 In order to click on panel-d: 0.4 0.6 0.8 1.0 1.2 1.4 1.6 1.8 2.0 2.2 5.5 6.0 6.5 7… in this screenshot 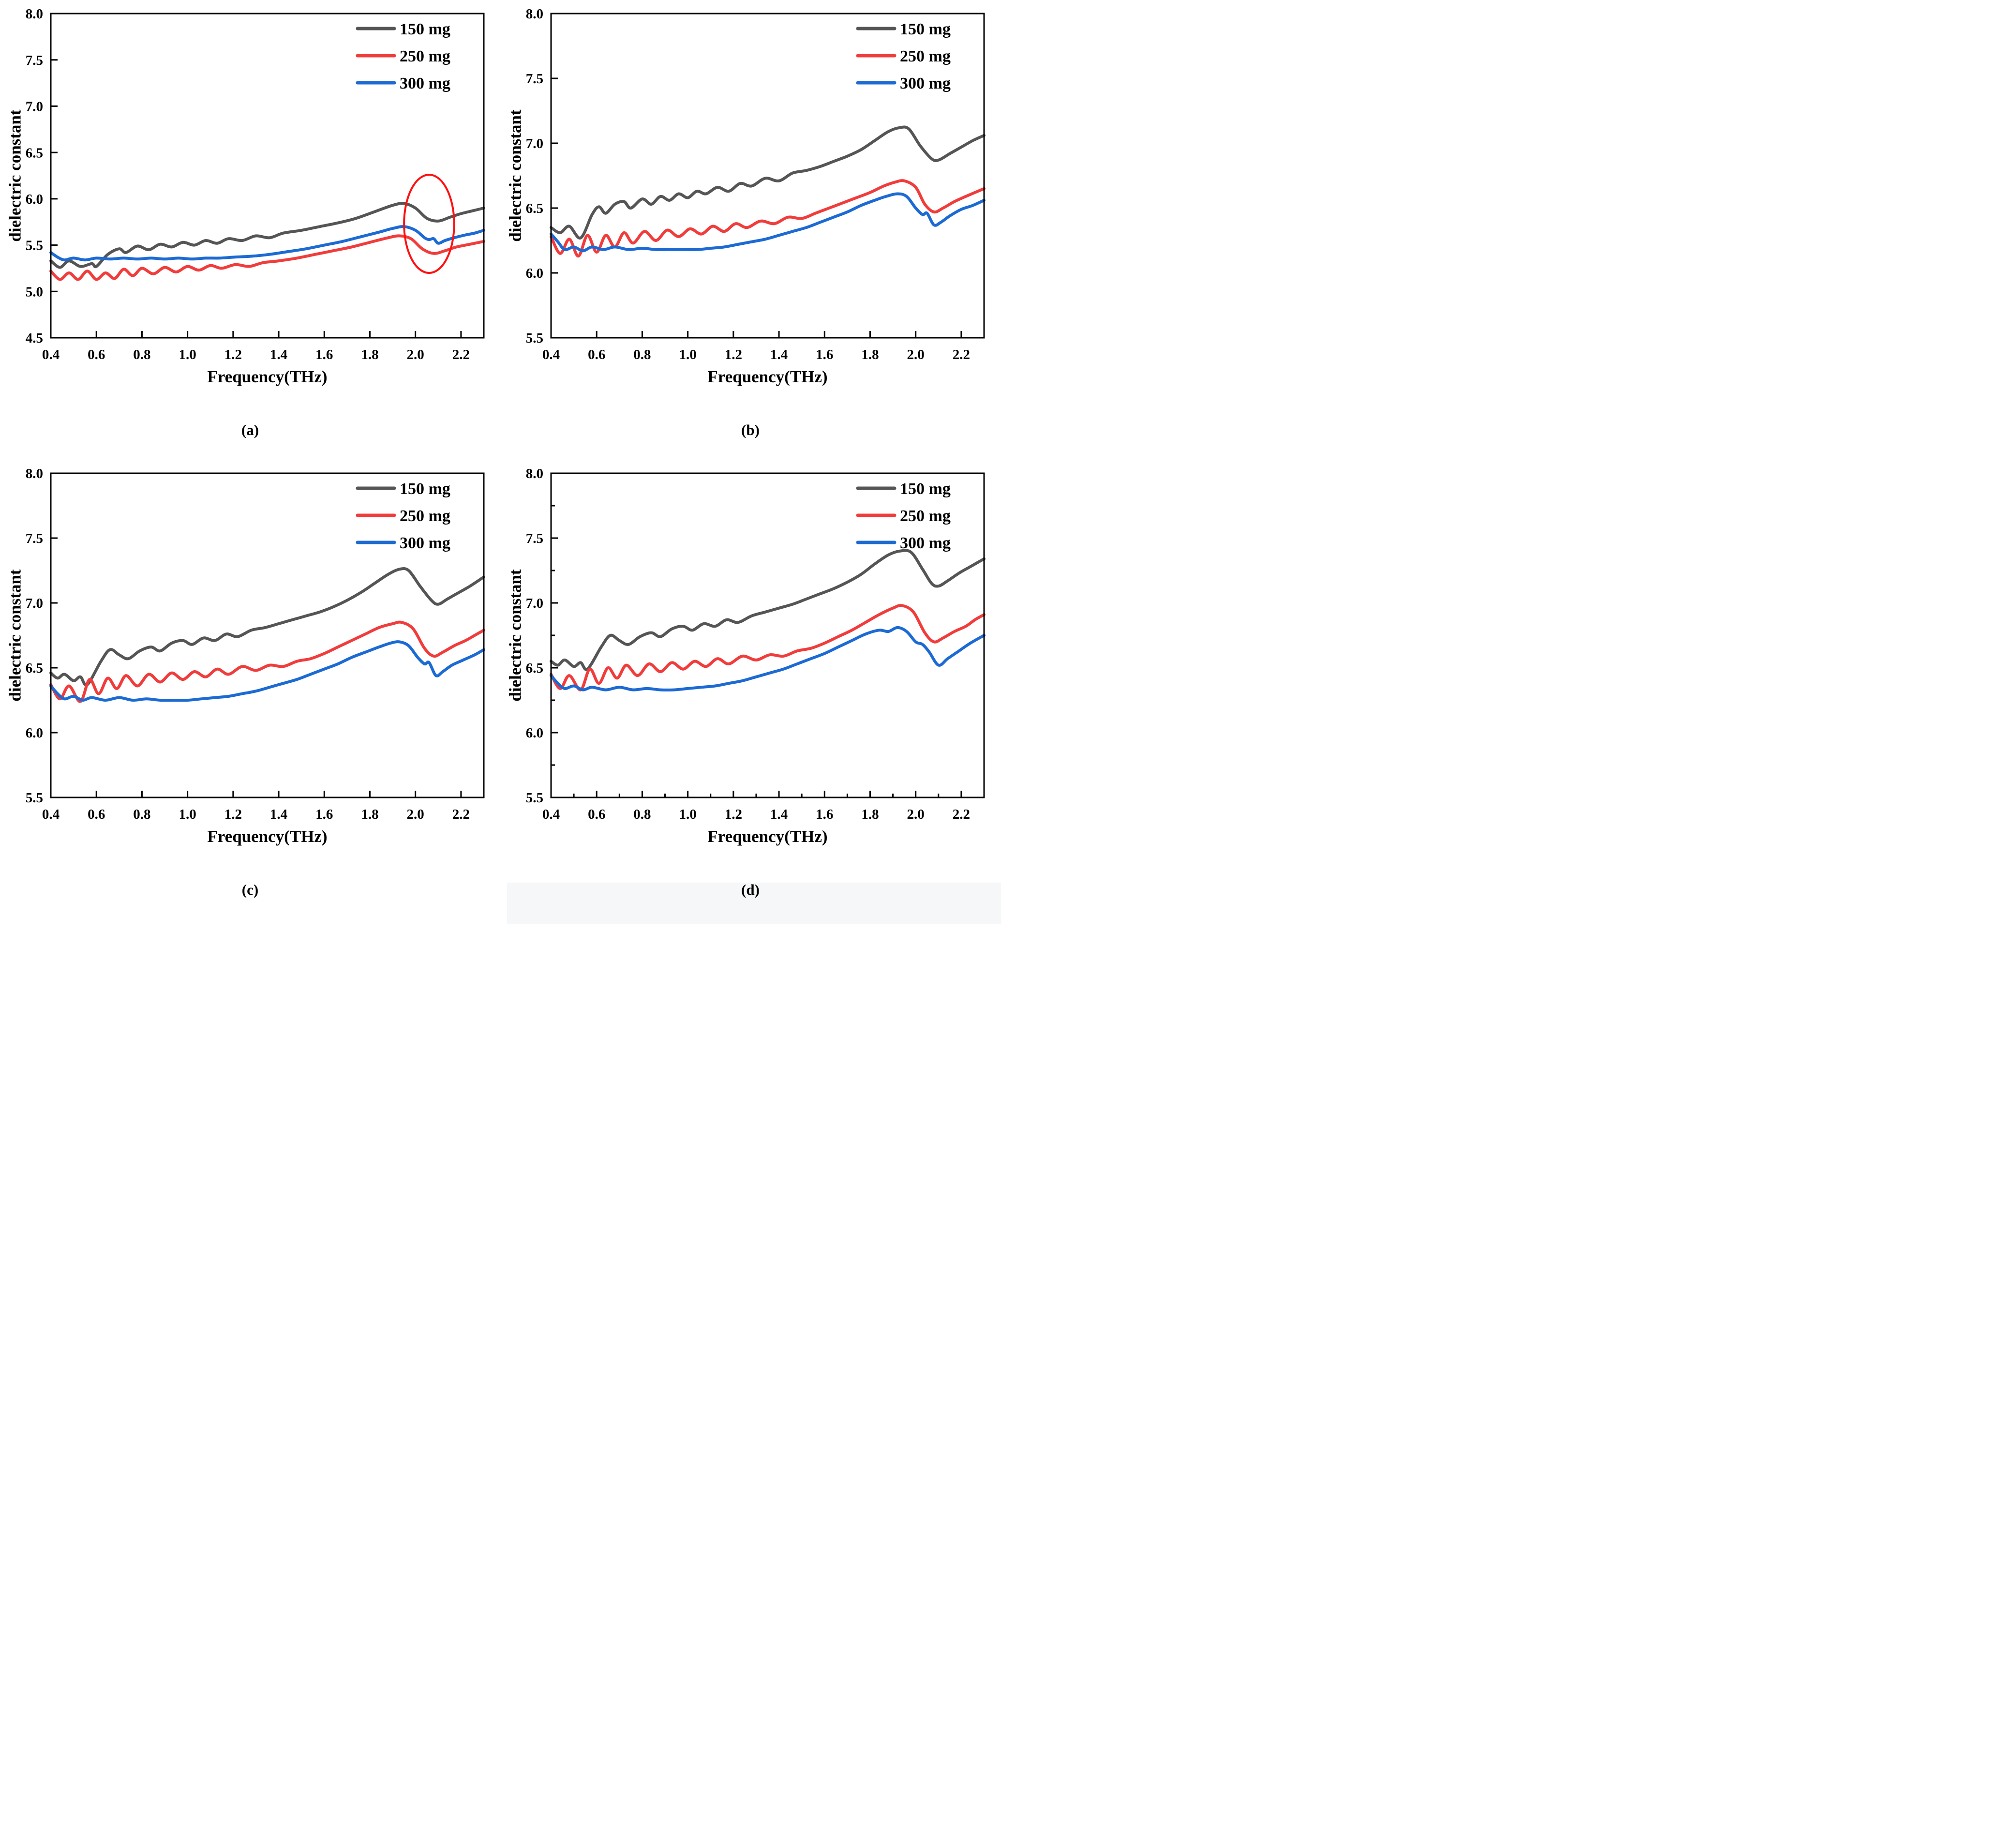, I will do `click(750, 682)`.